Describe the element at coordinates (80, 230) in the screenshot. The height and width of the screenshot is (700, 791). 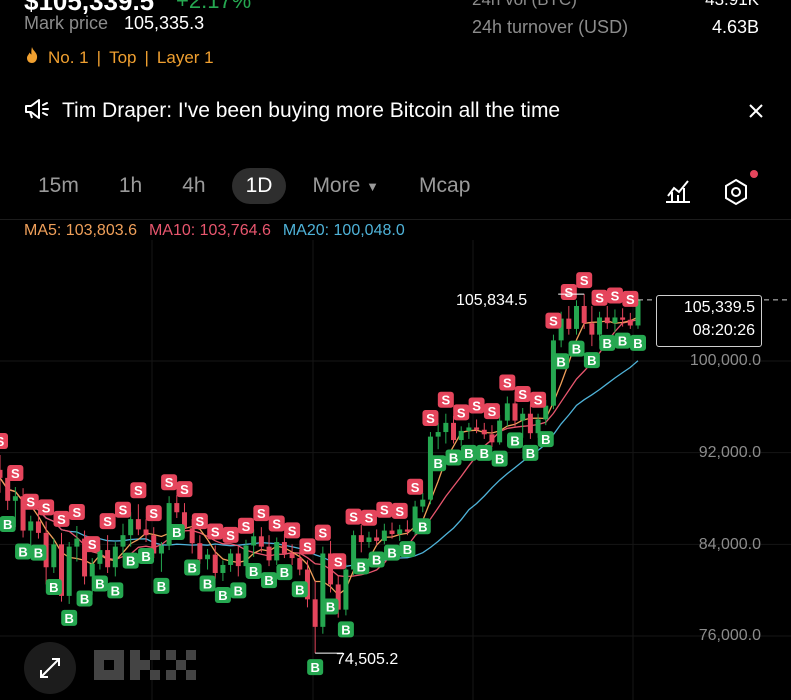
I see `ma5-value: MA5: 103,803.6` at that location.